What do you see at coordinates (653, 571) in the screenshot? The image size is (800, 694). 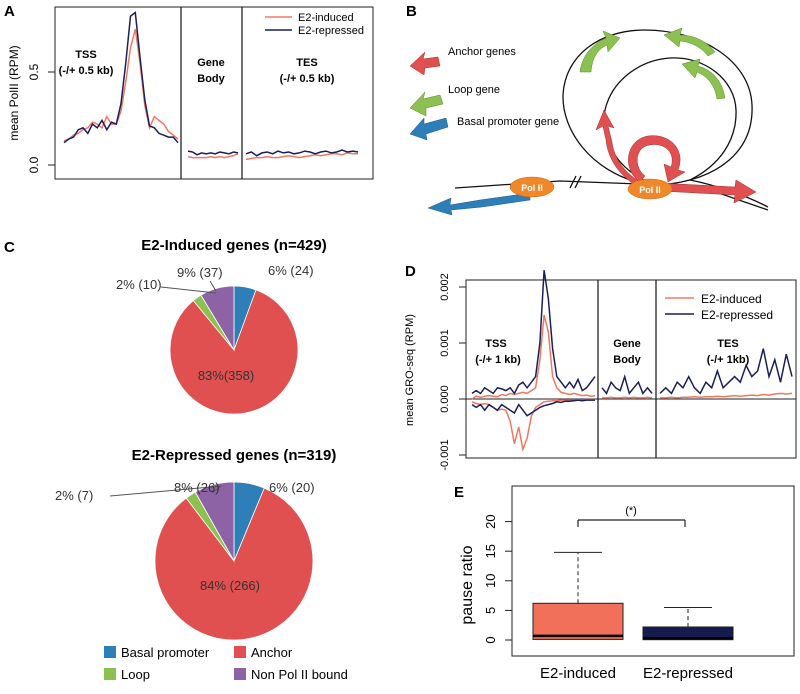 I see `panel-e-frame` at bounding box center [653, 571].